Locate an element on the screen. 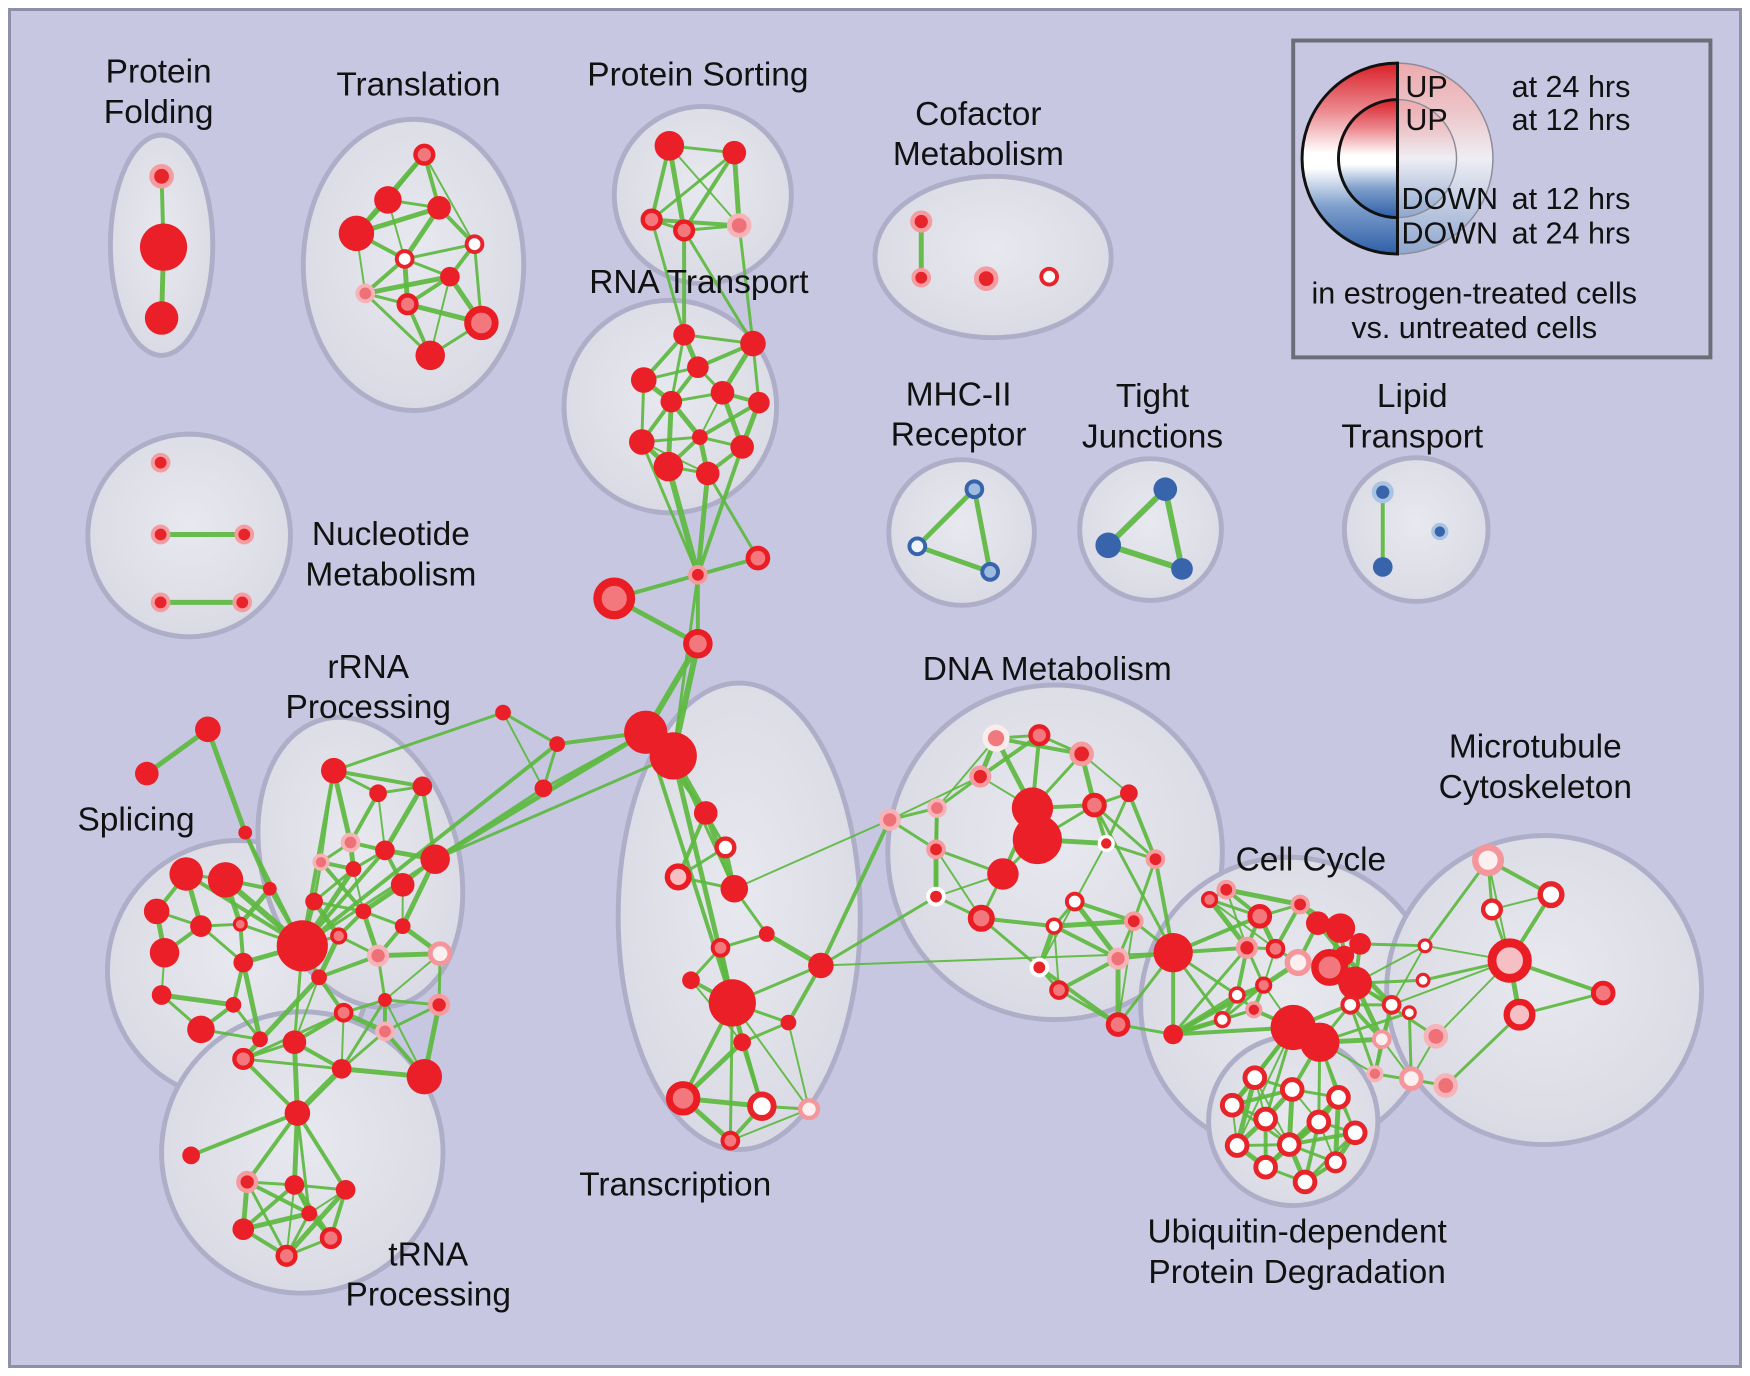  cluster-label-microtubule-cytoskeleton: Microtubule Cytoskeleton is located at coordinates (1535, 767).